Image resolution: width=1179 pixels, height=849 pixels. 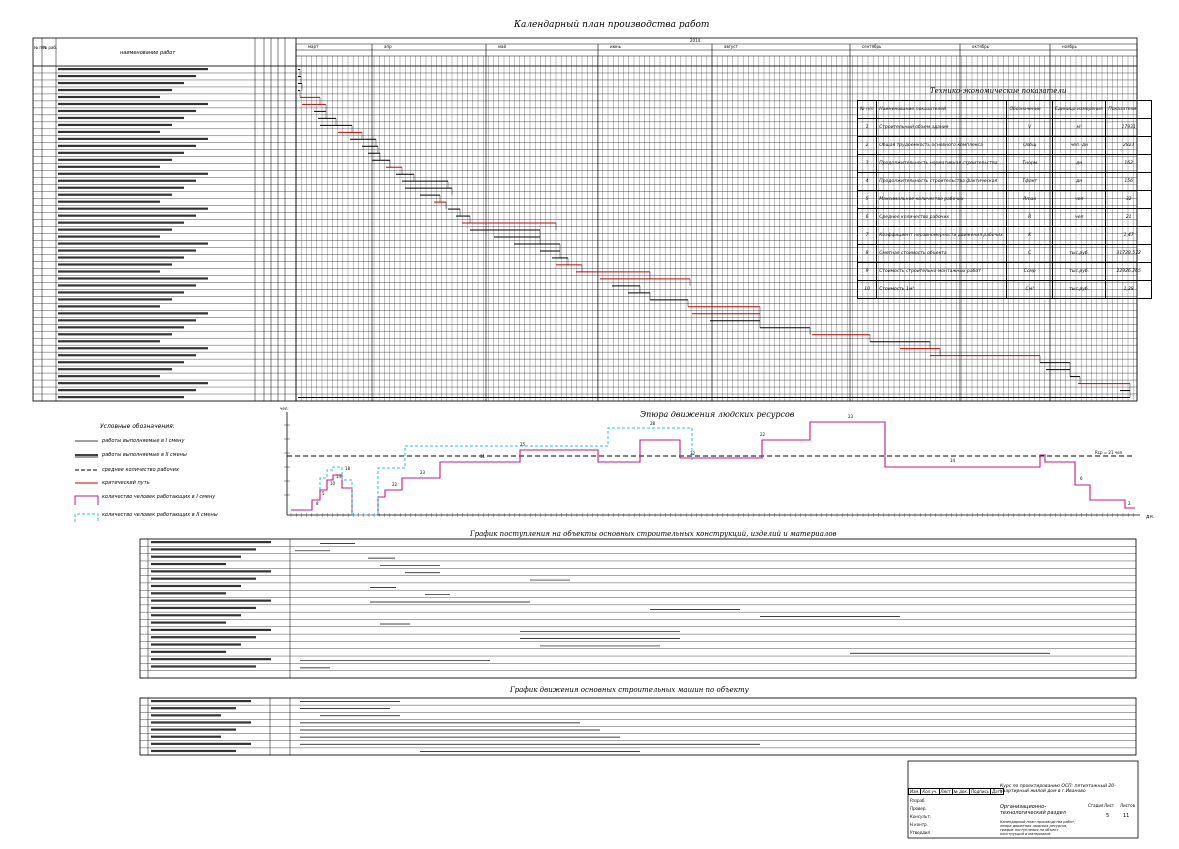 What do you see at coordinates (1030, 127) in the screenshot?
I see `tep-cell: V` at bounding box center [1030, 127].